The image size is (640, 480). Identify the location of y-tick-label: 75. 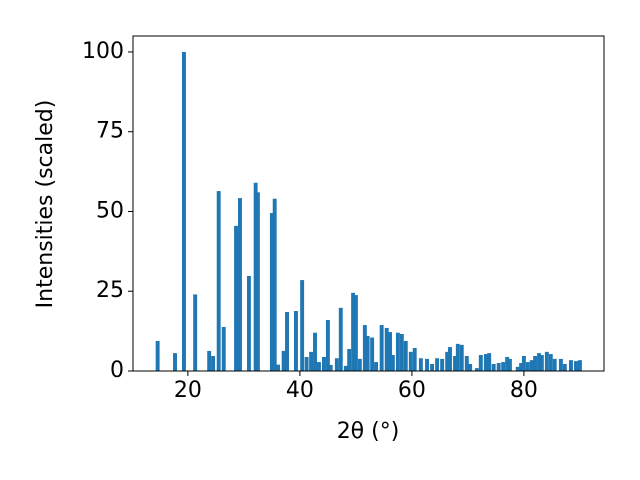
(110, 131).